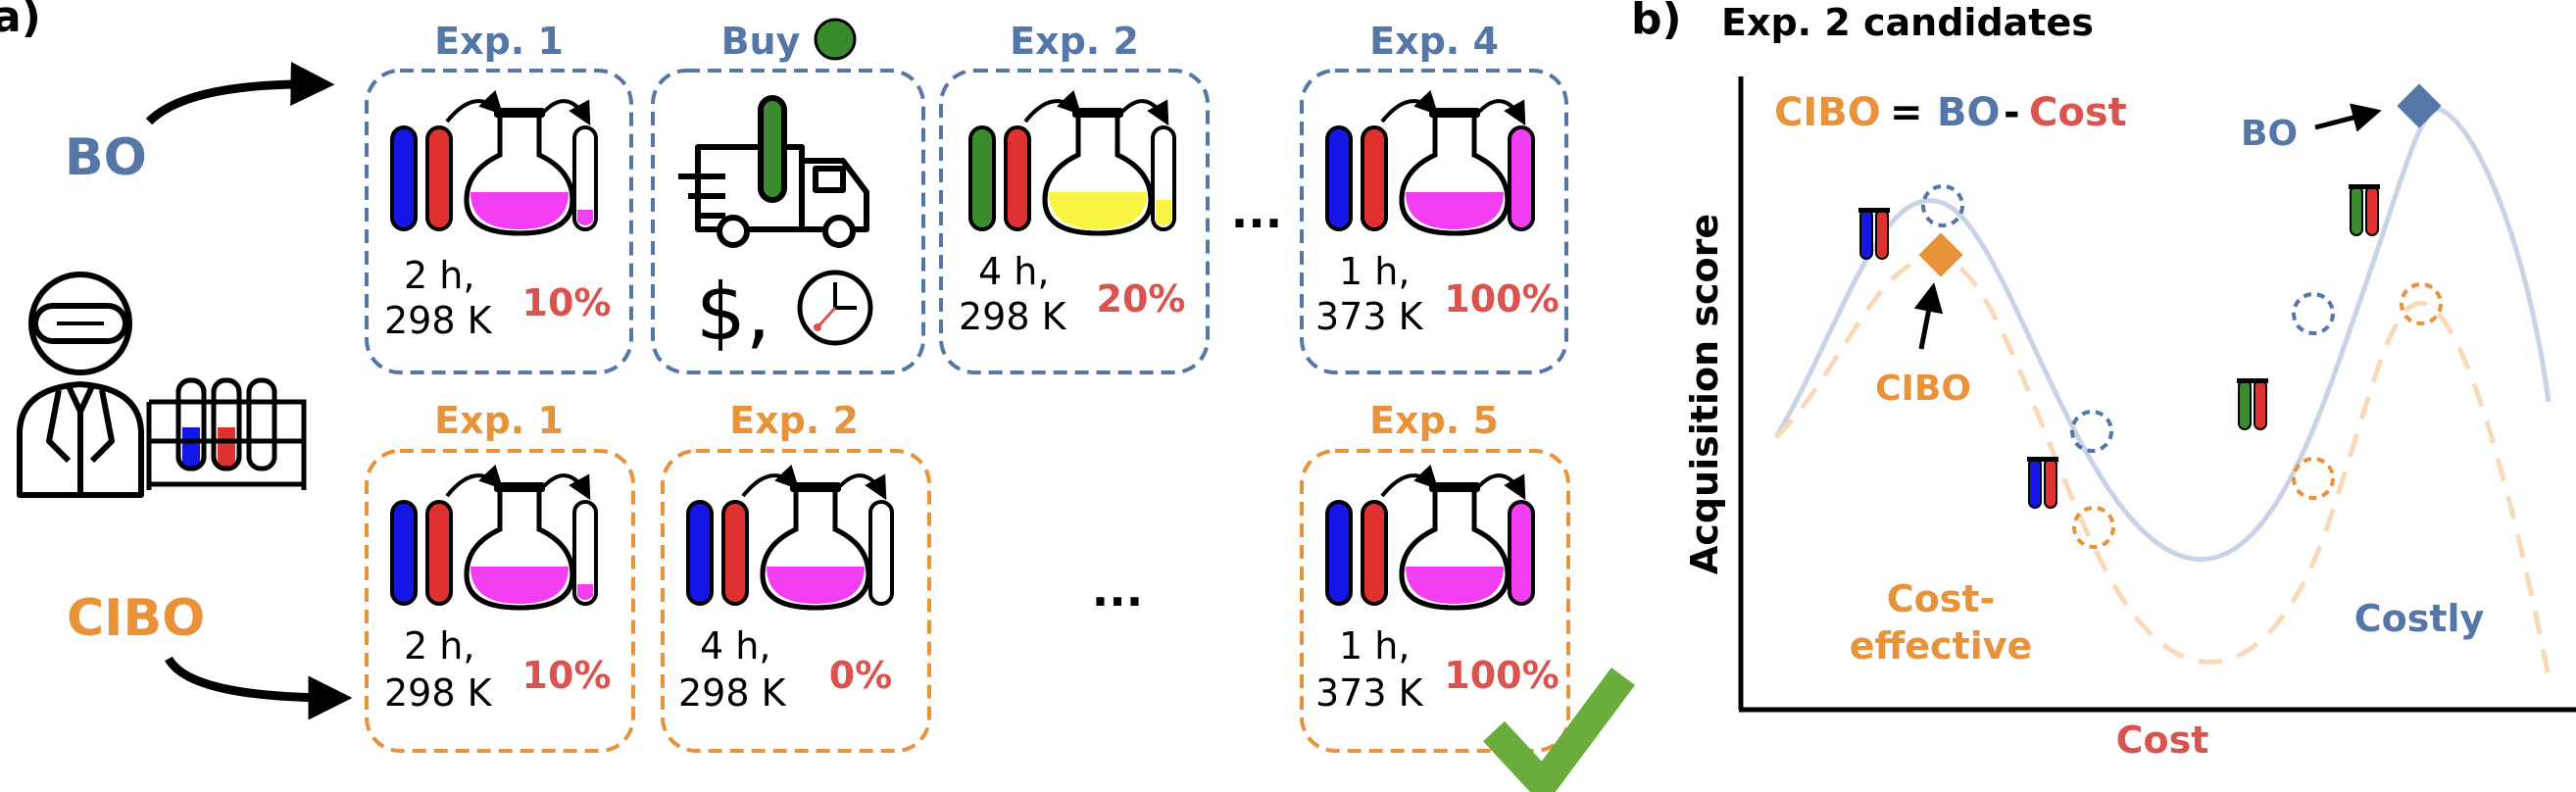 This screenshot has width=2576, height=792. What do you see at coordinates (2419, 105) in the screenshot?
I see `bo-max-marker` at bounding box center [2419, 105].